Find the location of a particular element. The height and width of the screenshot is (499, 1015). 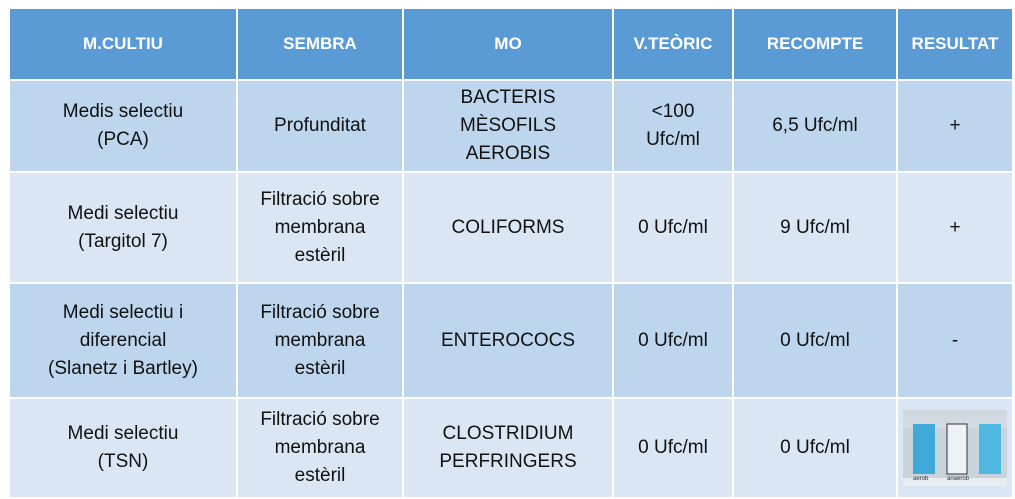

table-cell: Medi selectiu (Targitol 7) is located at coordinates (123, 227).